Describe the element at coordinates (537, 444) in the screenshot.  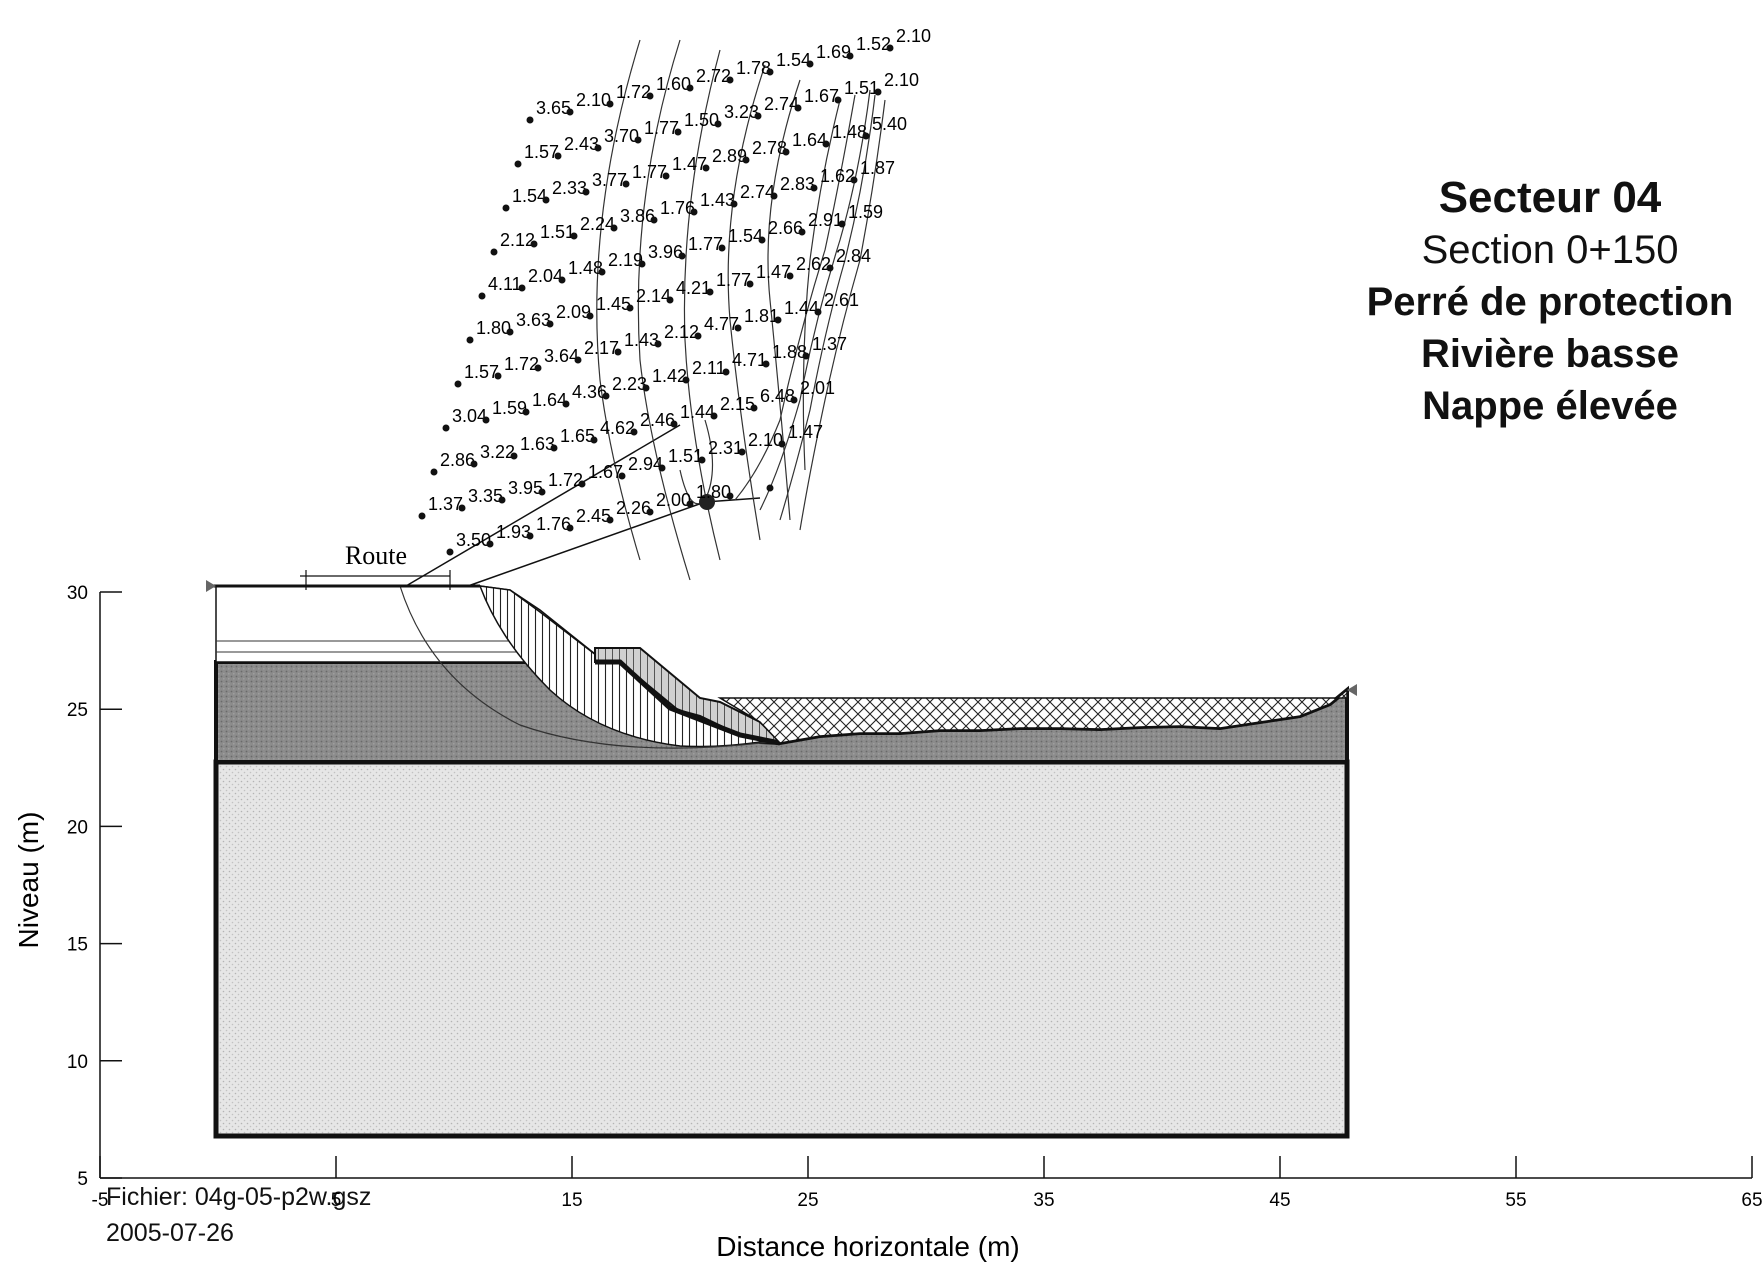
I see `safety-factor-label: 1.63` at that location.